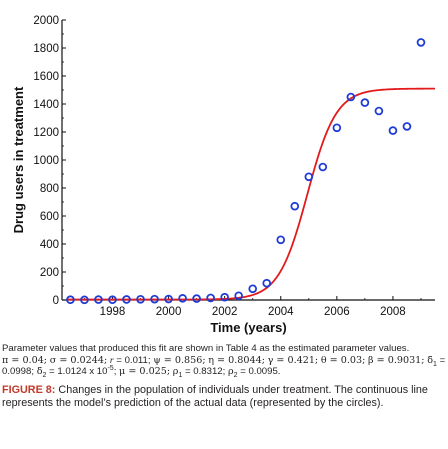  Describe the element at coordinates (175, 372) in the screenshot. I see `param-rho1-symbol: ρ` at that location.